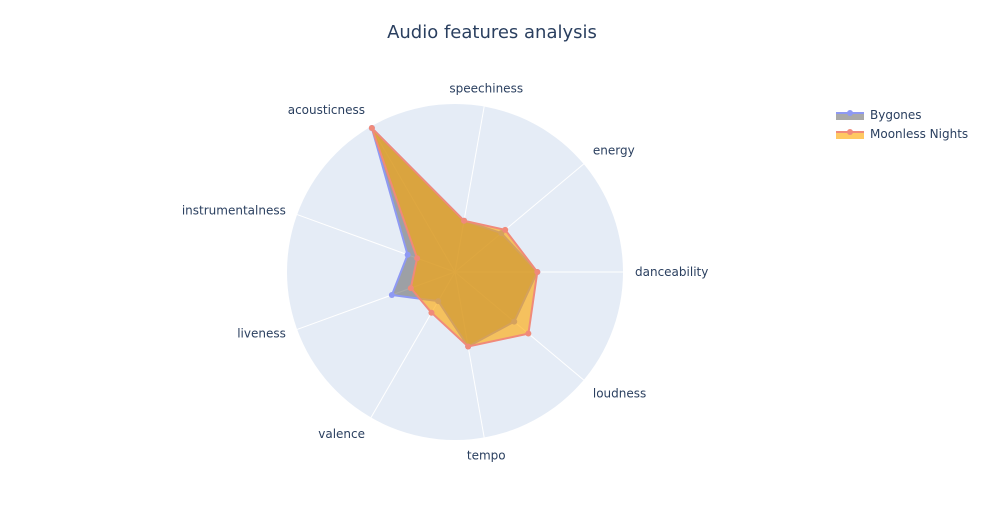  I want to click on axis-label: energy, so click(614, 150).